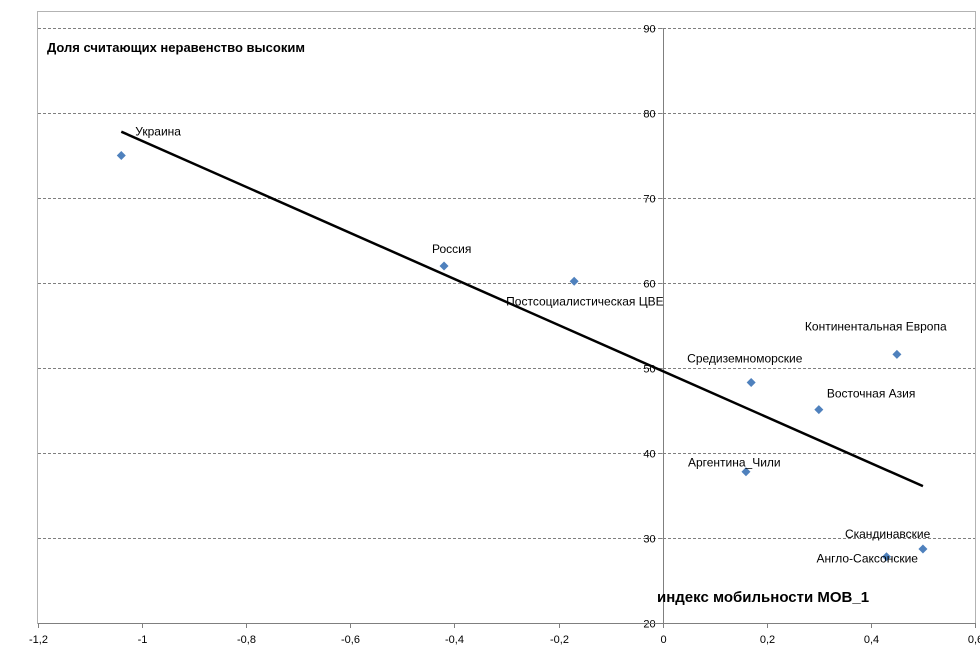 The height and width of the screenshot is (653, 980). Describe the element at coordinates (649, 30) in the screenshot. I see `y-tick-label: 90` at that location.